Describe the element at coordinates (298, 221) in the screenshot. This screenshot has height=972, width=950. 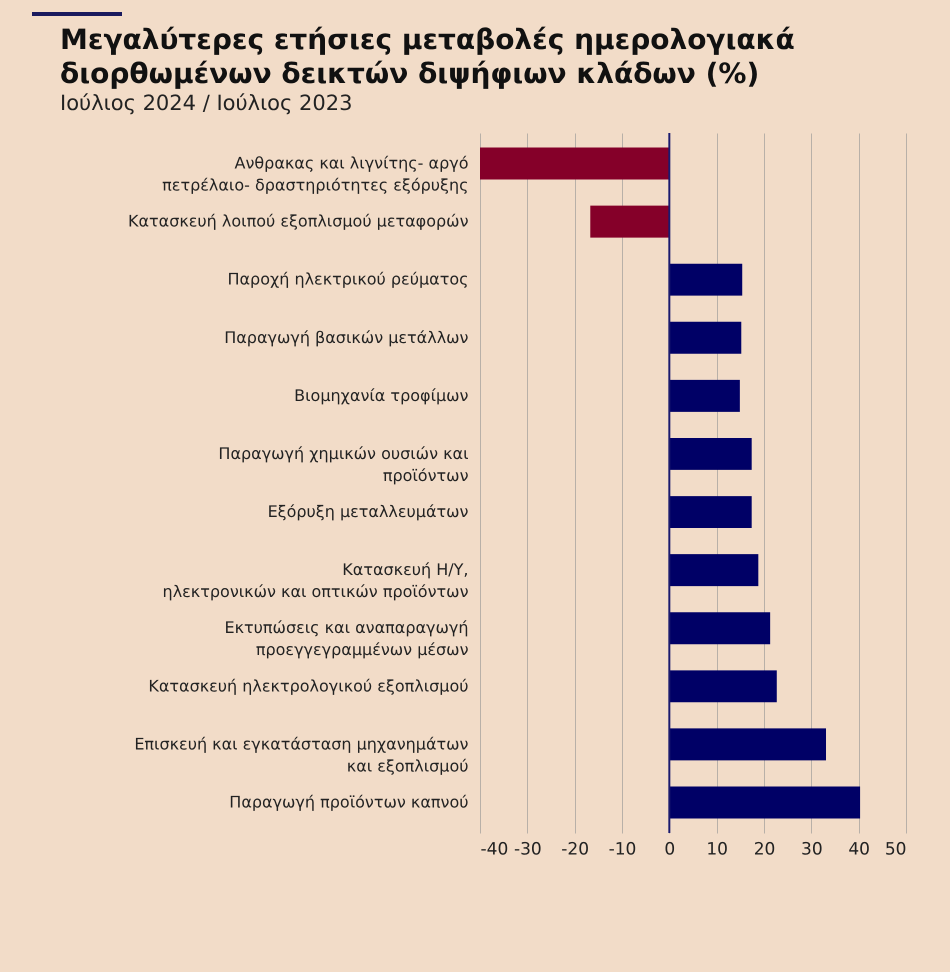
I see `y-tick-label: Κατασκευή λοιπού εξοπλισμού μεταφορών` at that location.